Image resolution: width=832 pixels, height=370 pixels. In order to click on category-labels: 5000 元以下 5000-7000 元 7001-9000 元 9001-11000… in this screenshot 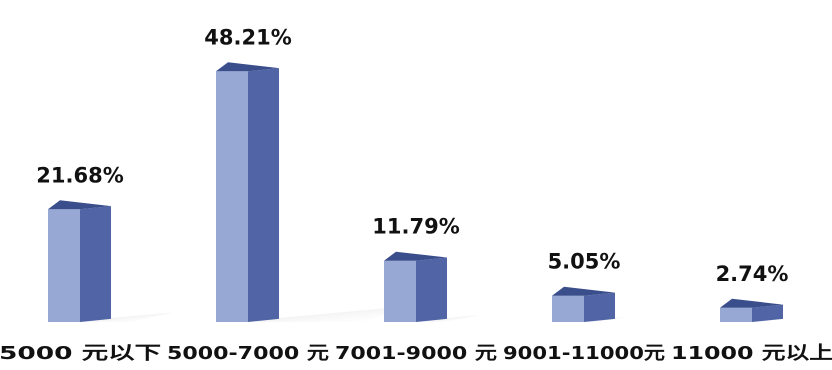, I will do `click(416, 353)`.